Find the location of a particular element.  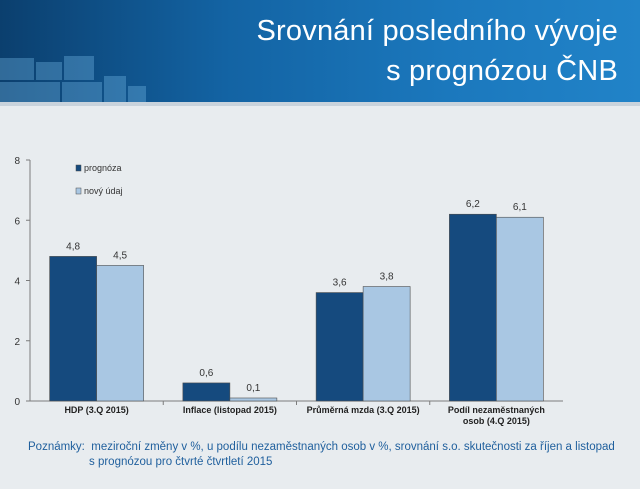

category-label: osob (4.Q 2015) is located at coordinates (496, 421).